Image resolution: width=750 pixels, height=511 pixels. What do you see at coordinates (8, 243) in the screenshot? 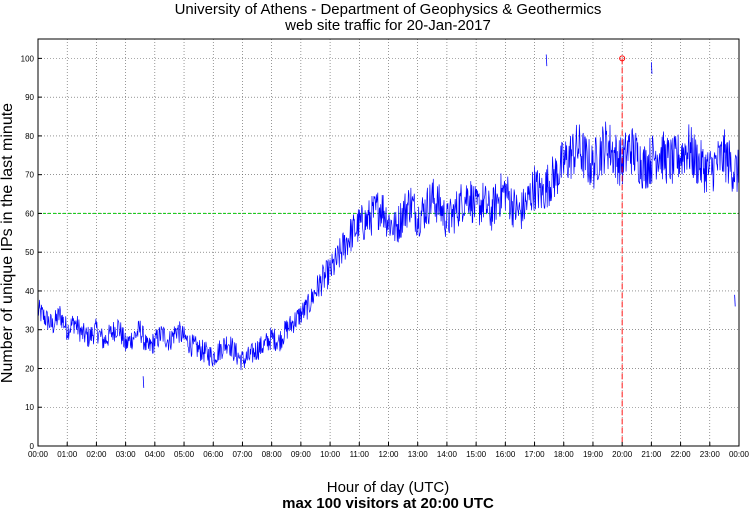
I see `y-axis-label: Number of unique IPs in the last minute` at bounding box center [8, 243].